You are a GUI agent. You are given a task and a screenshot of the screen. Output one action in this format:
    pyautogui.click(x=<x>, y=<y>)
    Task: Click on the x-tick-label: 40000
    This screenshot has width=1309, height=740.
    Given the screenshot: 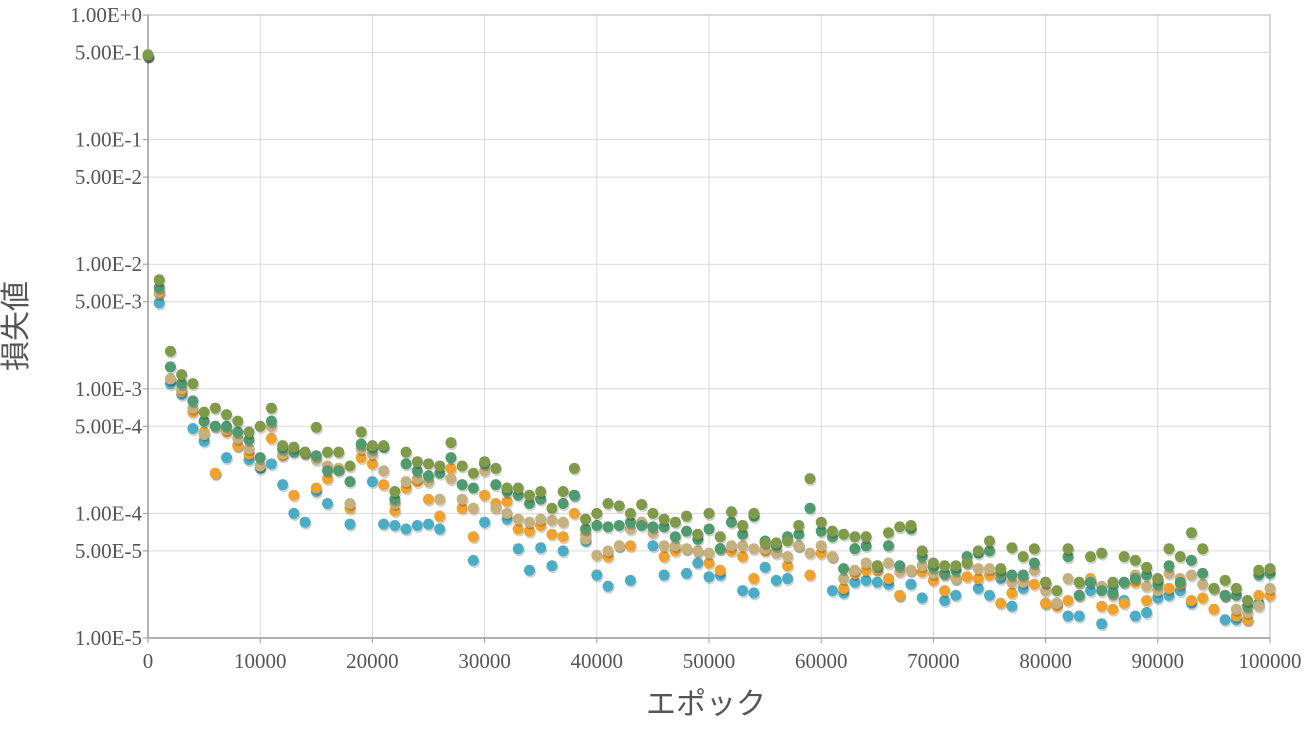 What is the action you would take?
    pyautogui.click(x=597, y=661)
    